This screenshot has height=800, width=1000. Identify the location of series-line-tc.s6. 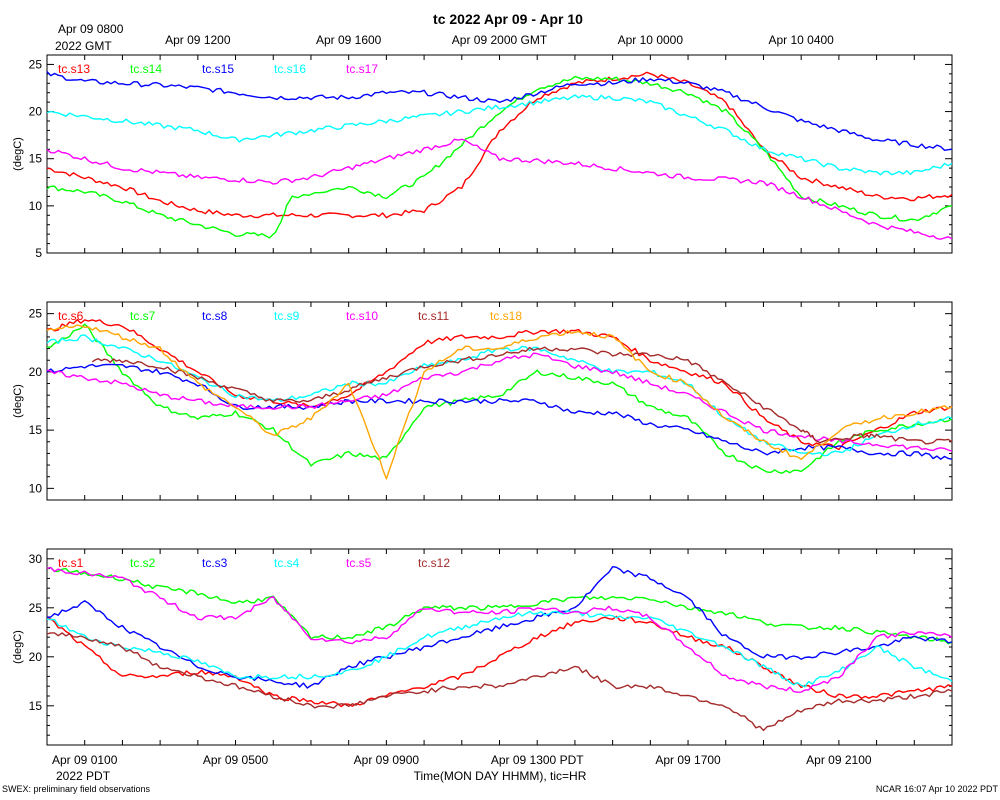
(499, 385).